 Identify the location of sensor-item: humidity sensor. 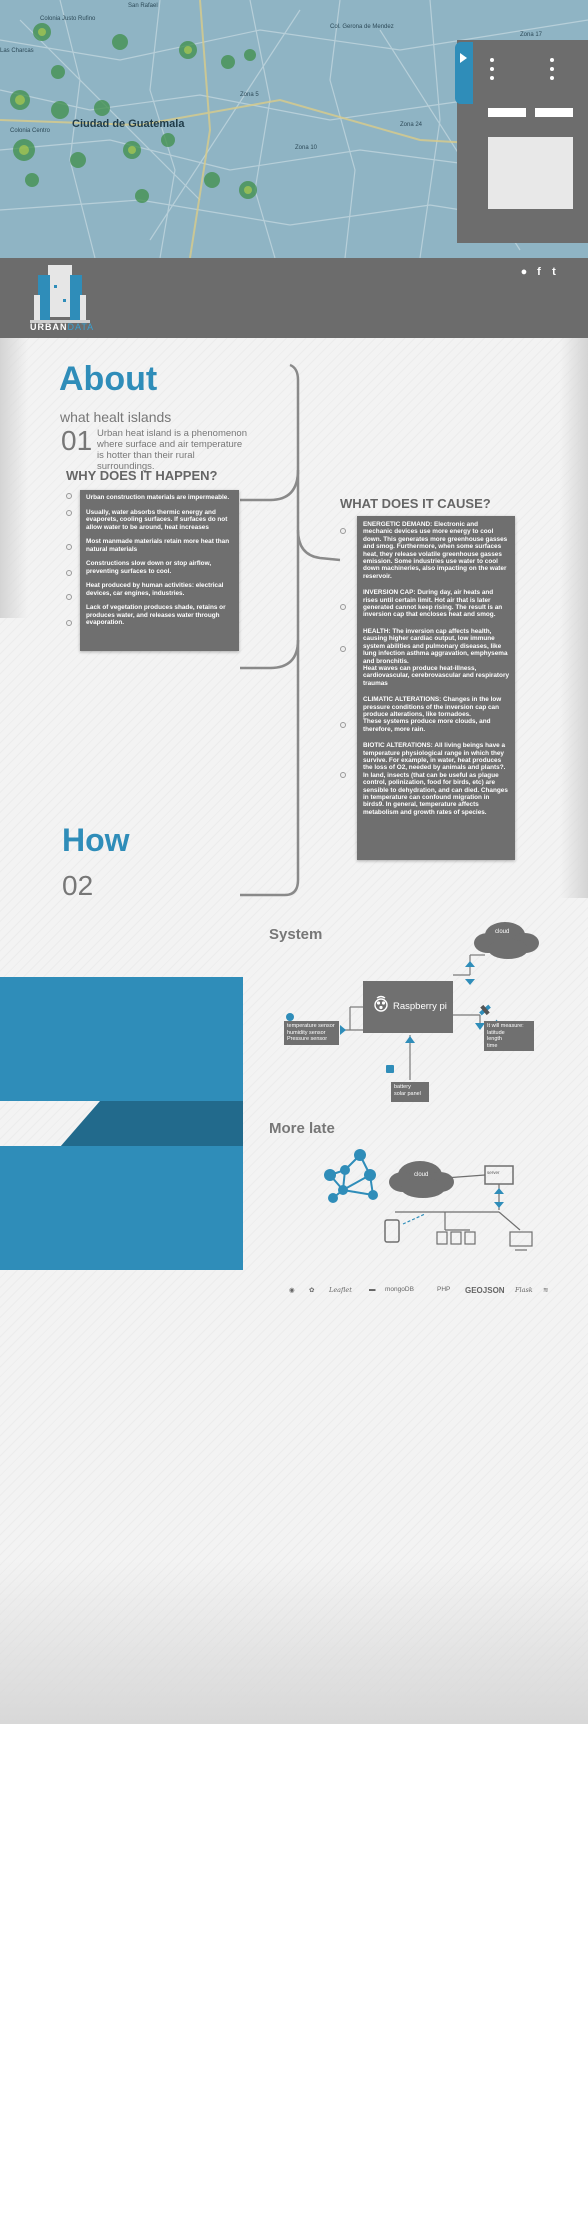
(306, 1032).